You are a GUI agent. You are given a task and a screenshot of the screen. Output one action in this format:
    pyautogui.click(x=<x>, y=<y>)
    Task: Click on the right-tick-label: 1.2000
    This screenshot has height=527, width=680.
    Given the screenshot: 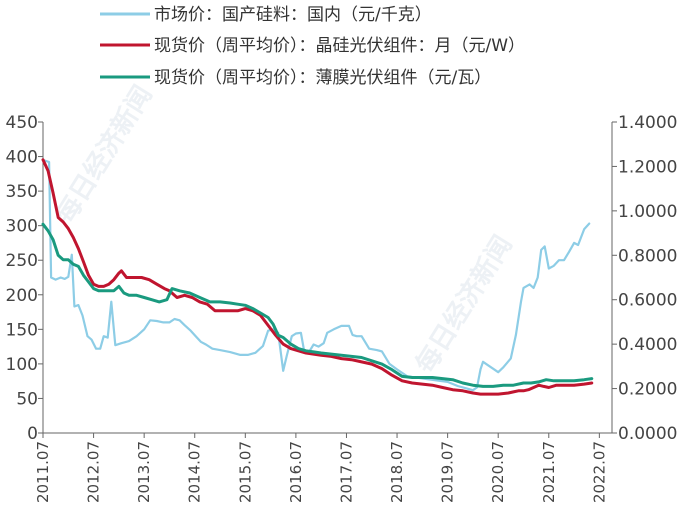 What is the action you would take?
    pyautogui.click(x=647, y=167)
    